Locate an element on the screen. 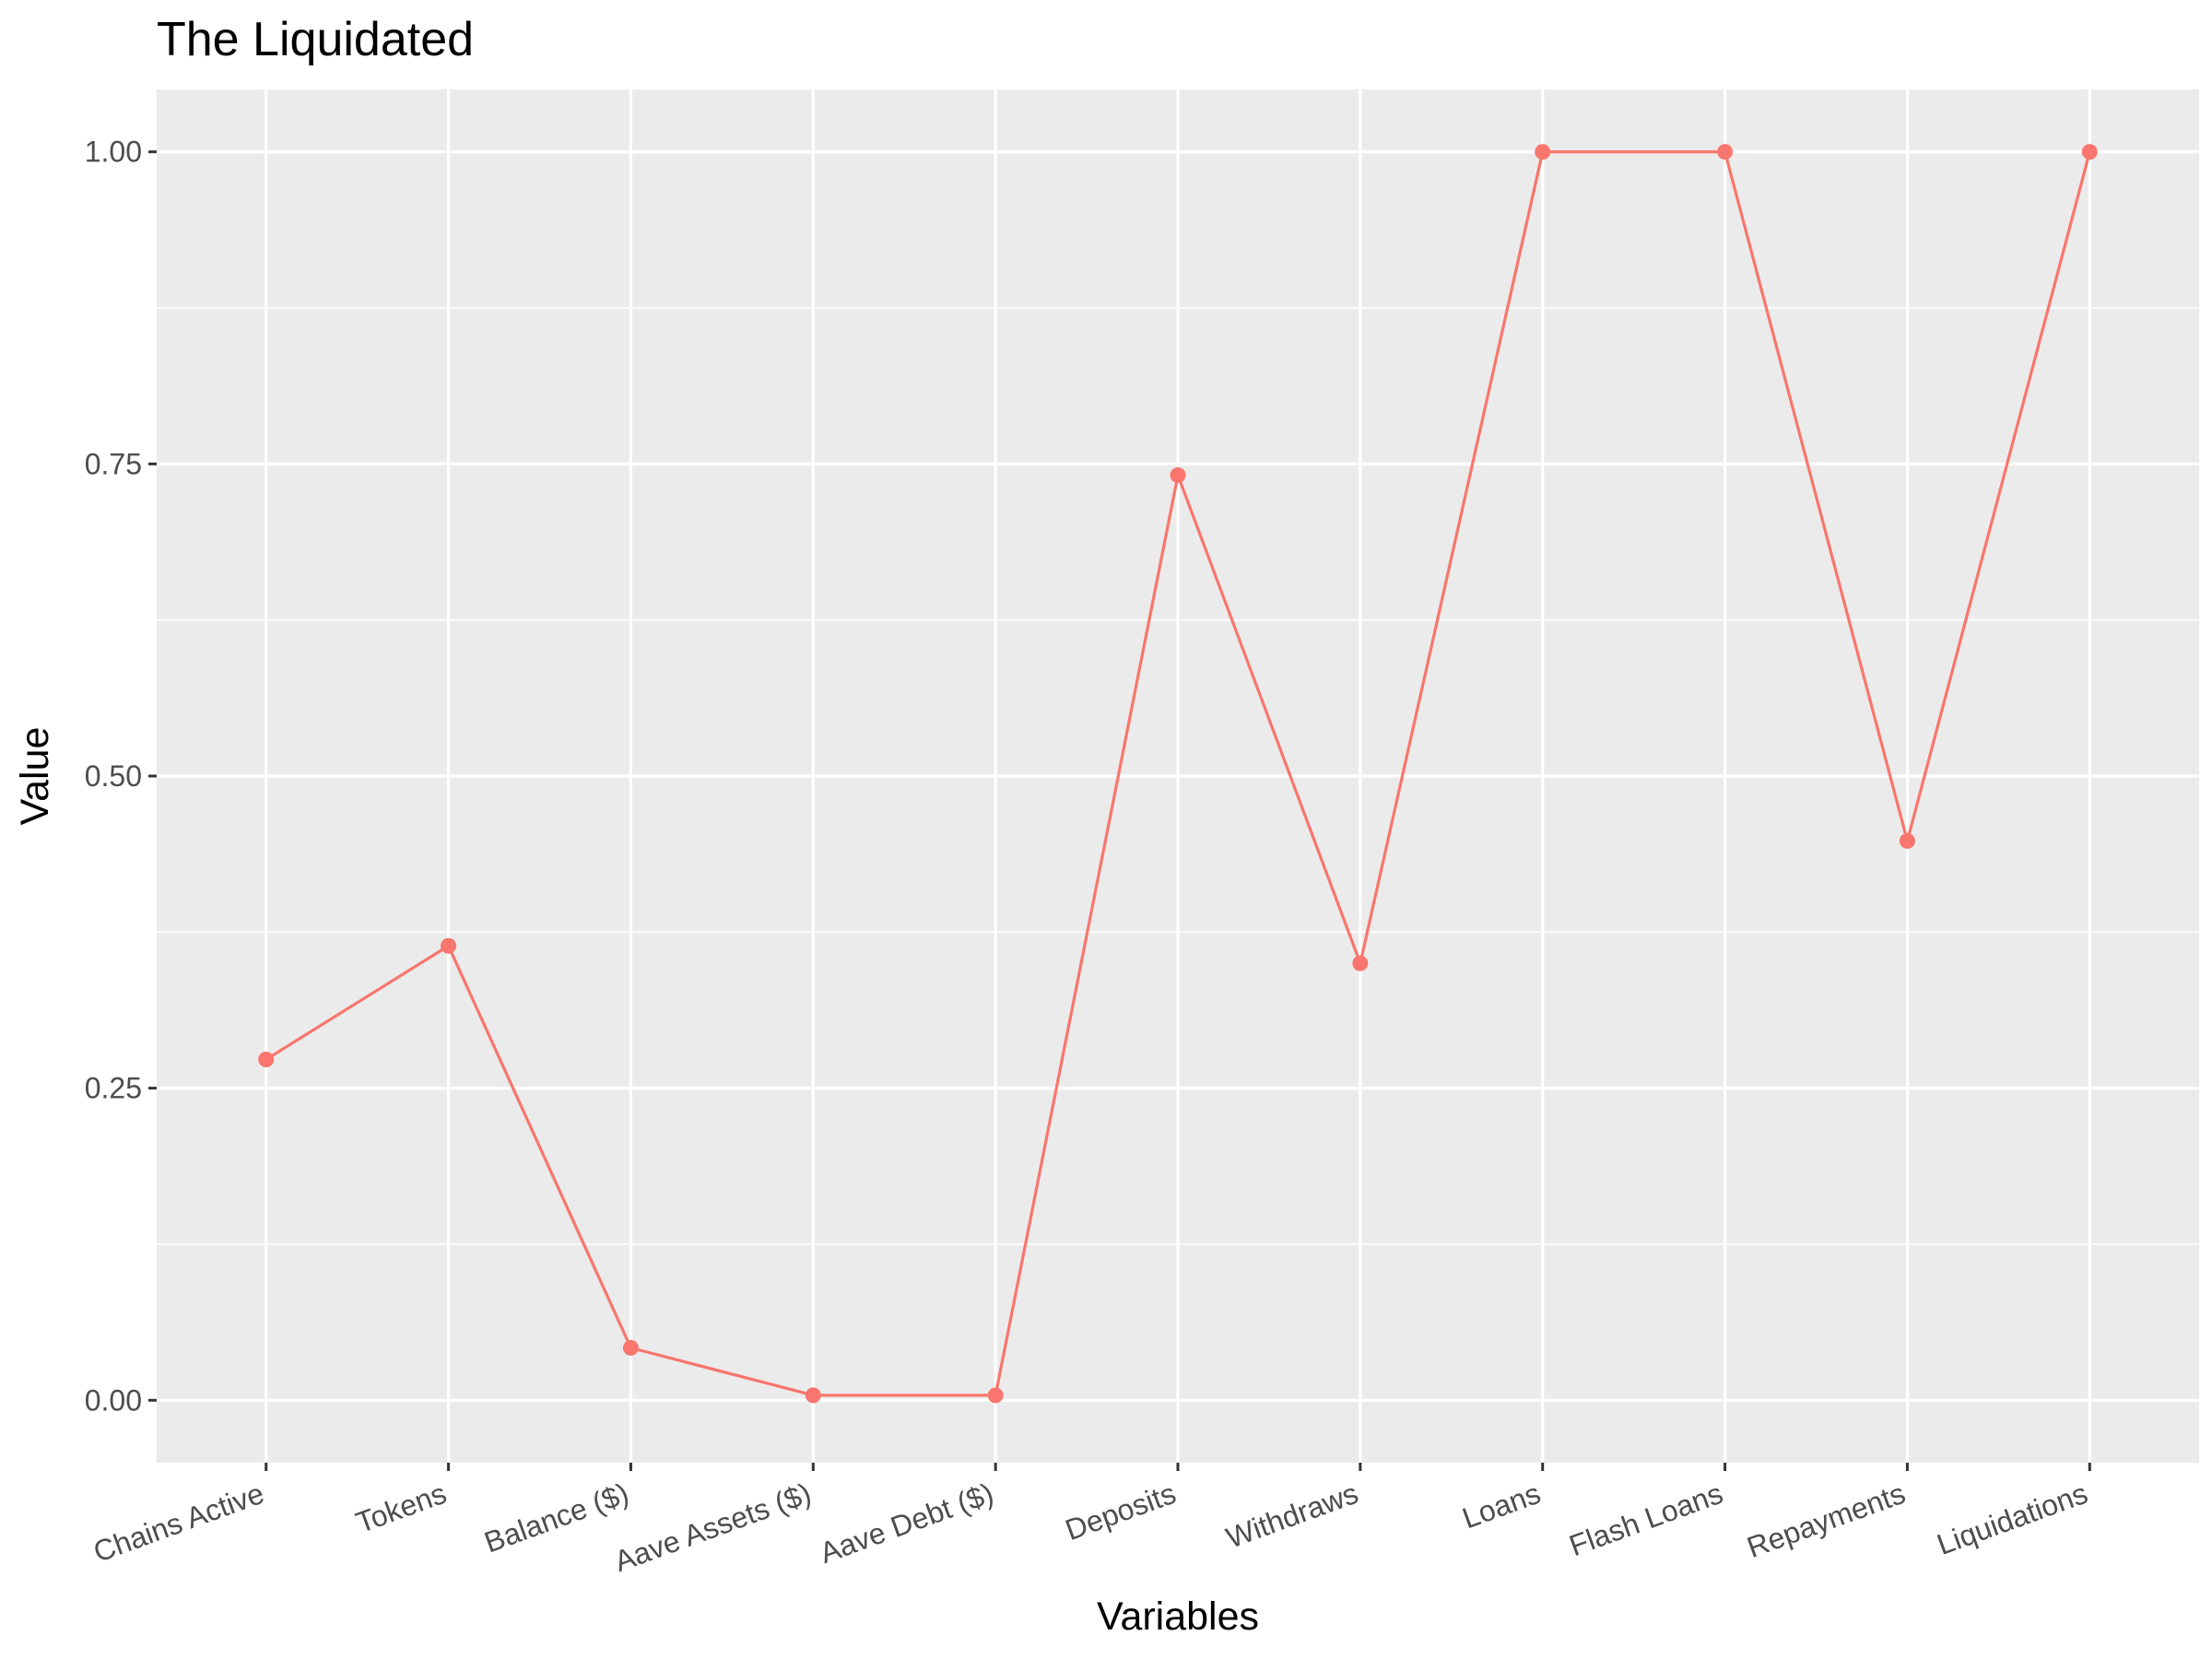 The image size is (2212, 1659). y-tick-label: 0.25 is located at coordinates (113, 1088).